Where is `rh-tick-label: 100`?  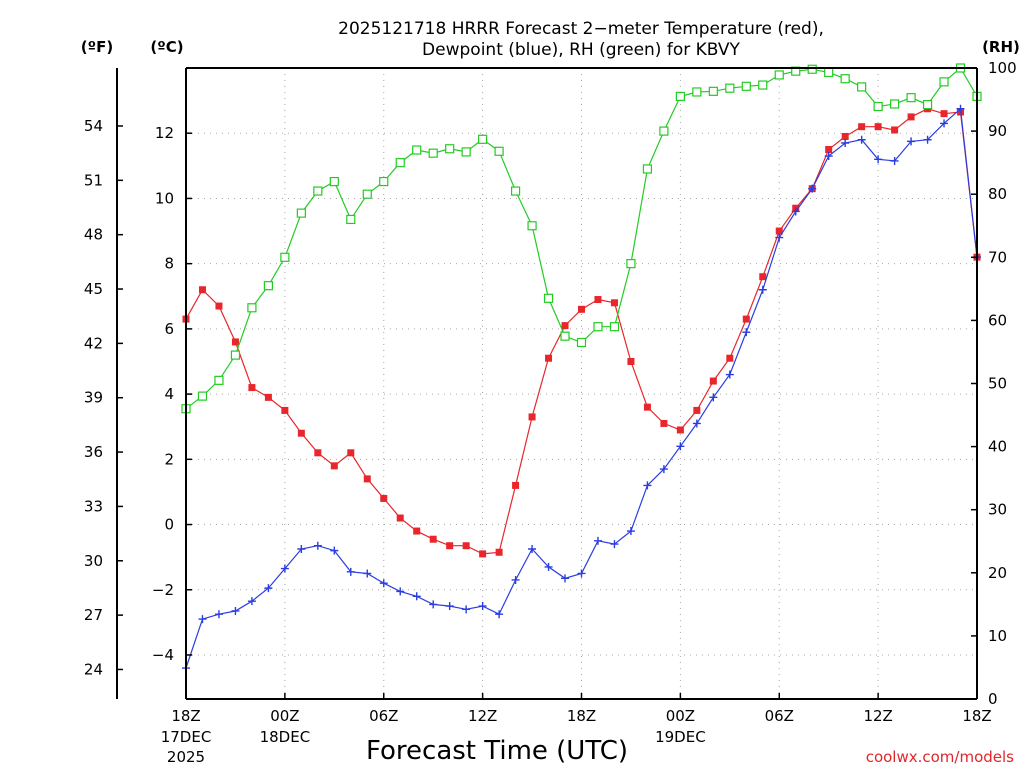 rh-tick-label: 100 is located at coordinates (1002, 68).